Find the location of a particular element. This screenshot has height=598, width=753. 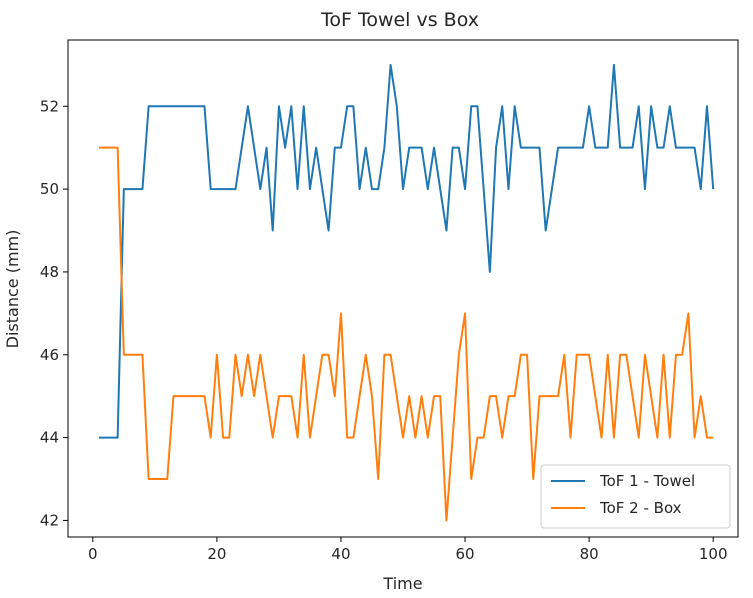

y-tick-label: 52 is located at coordinates (49, 106).